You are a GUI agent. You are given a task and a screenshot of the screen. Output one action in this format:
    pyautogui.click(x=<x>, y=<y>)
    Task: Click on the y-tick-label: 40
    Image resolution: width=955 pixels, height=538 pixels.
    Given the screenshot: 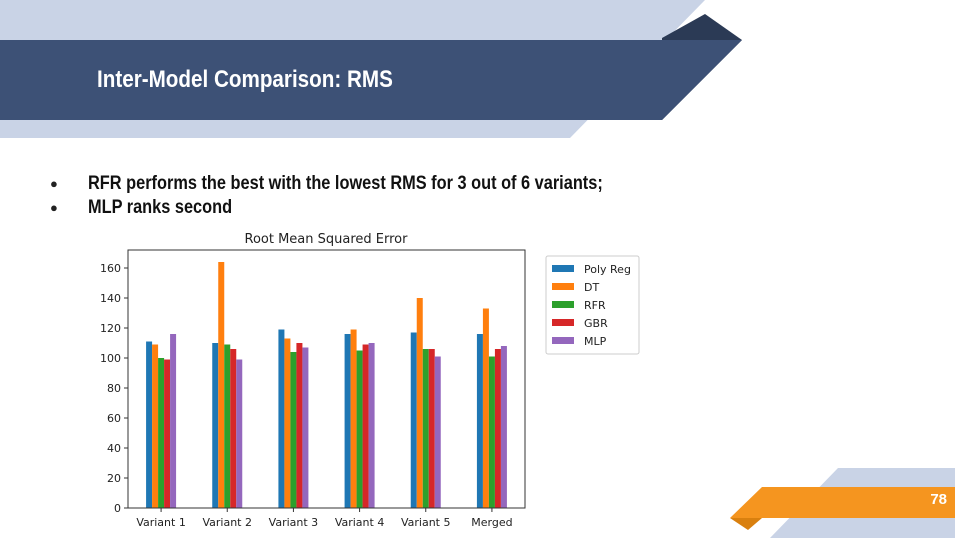 What is the action you would take?
    pyautogui.click(x=114, y=448)
    